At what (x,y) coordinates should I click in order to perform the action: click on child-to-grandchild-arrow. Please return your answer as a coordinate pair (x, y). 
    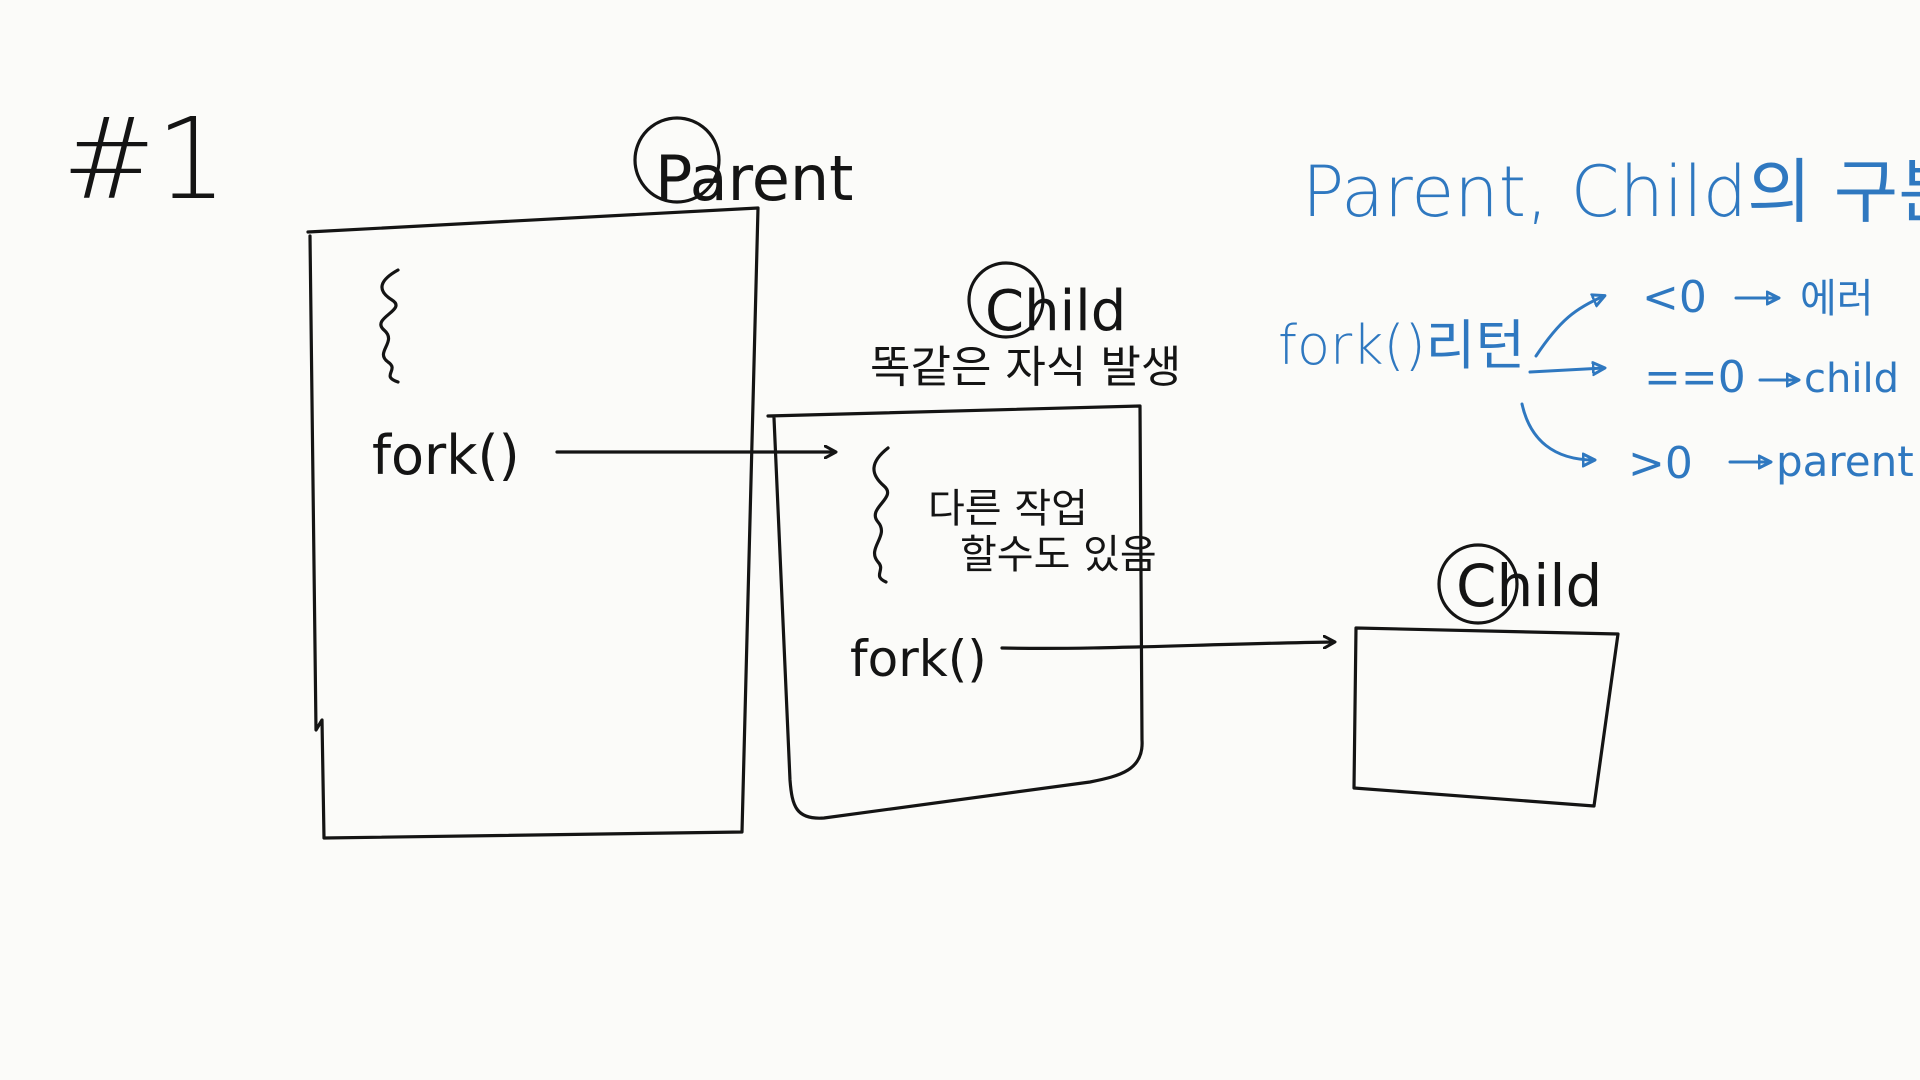
    Looking at the image, I should click on (1167, 646).